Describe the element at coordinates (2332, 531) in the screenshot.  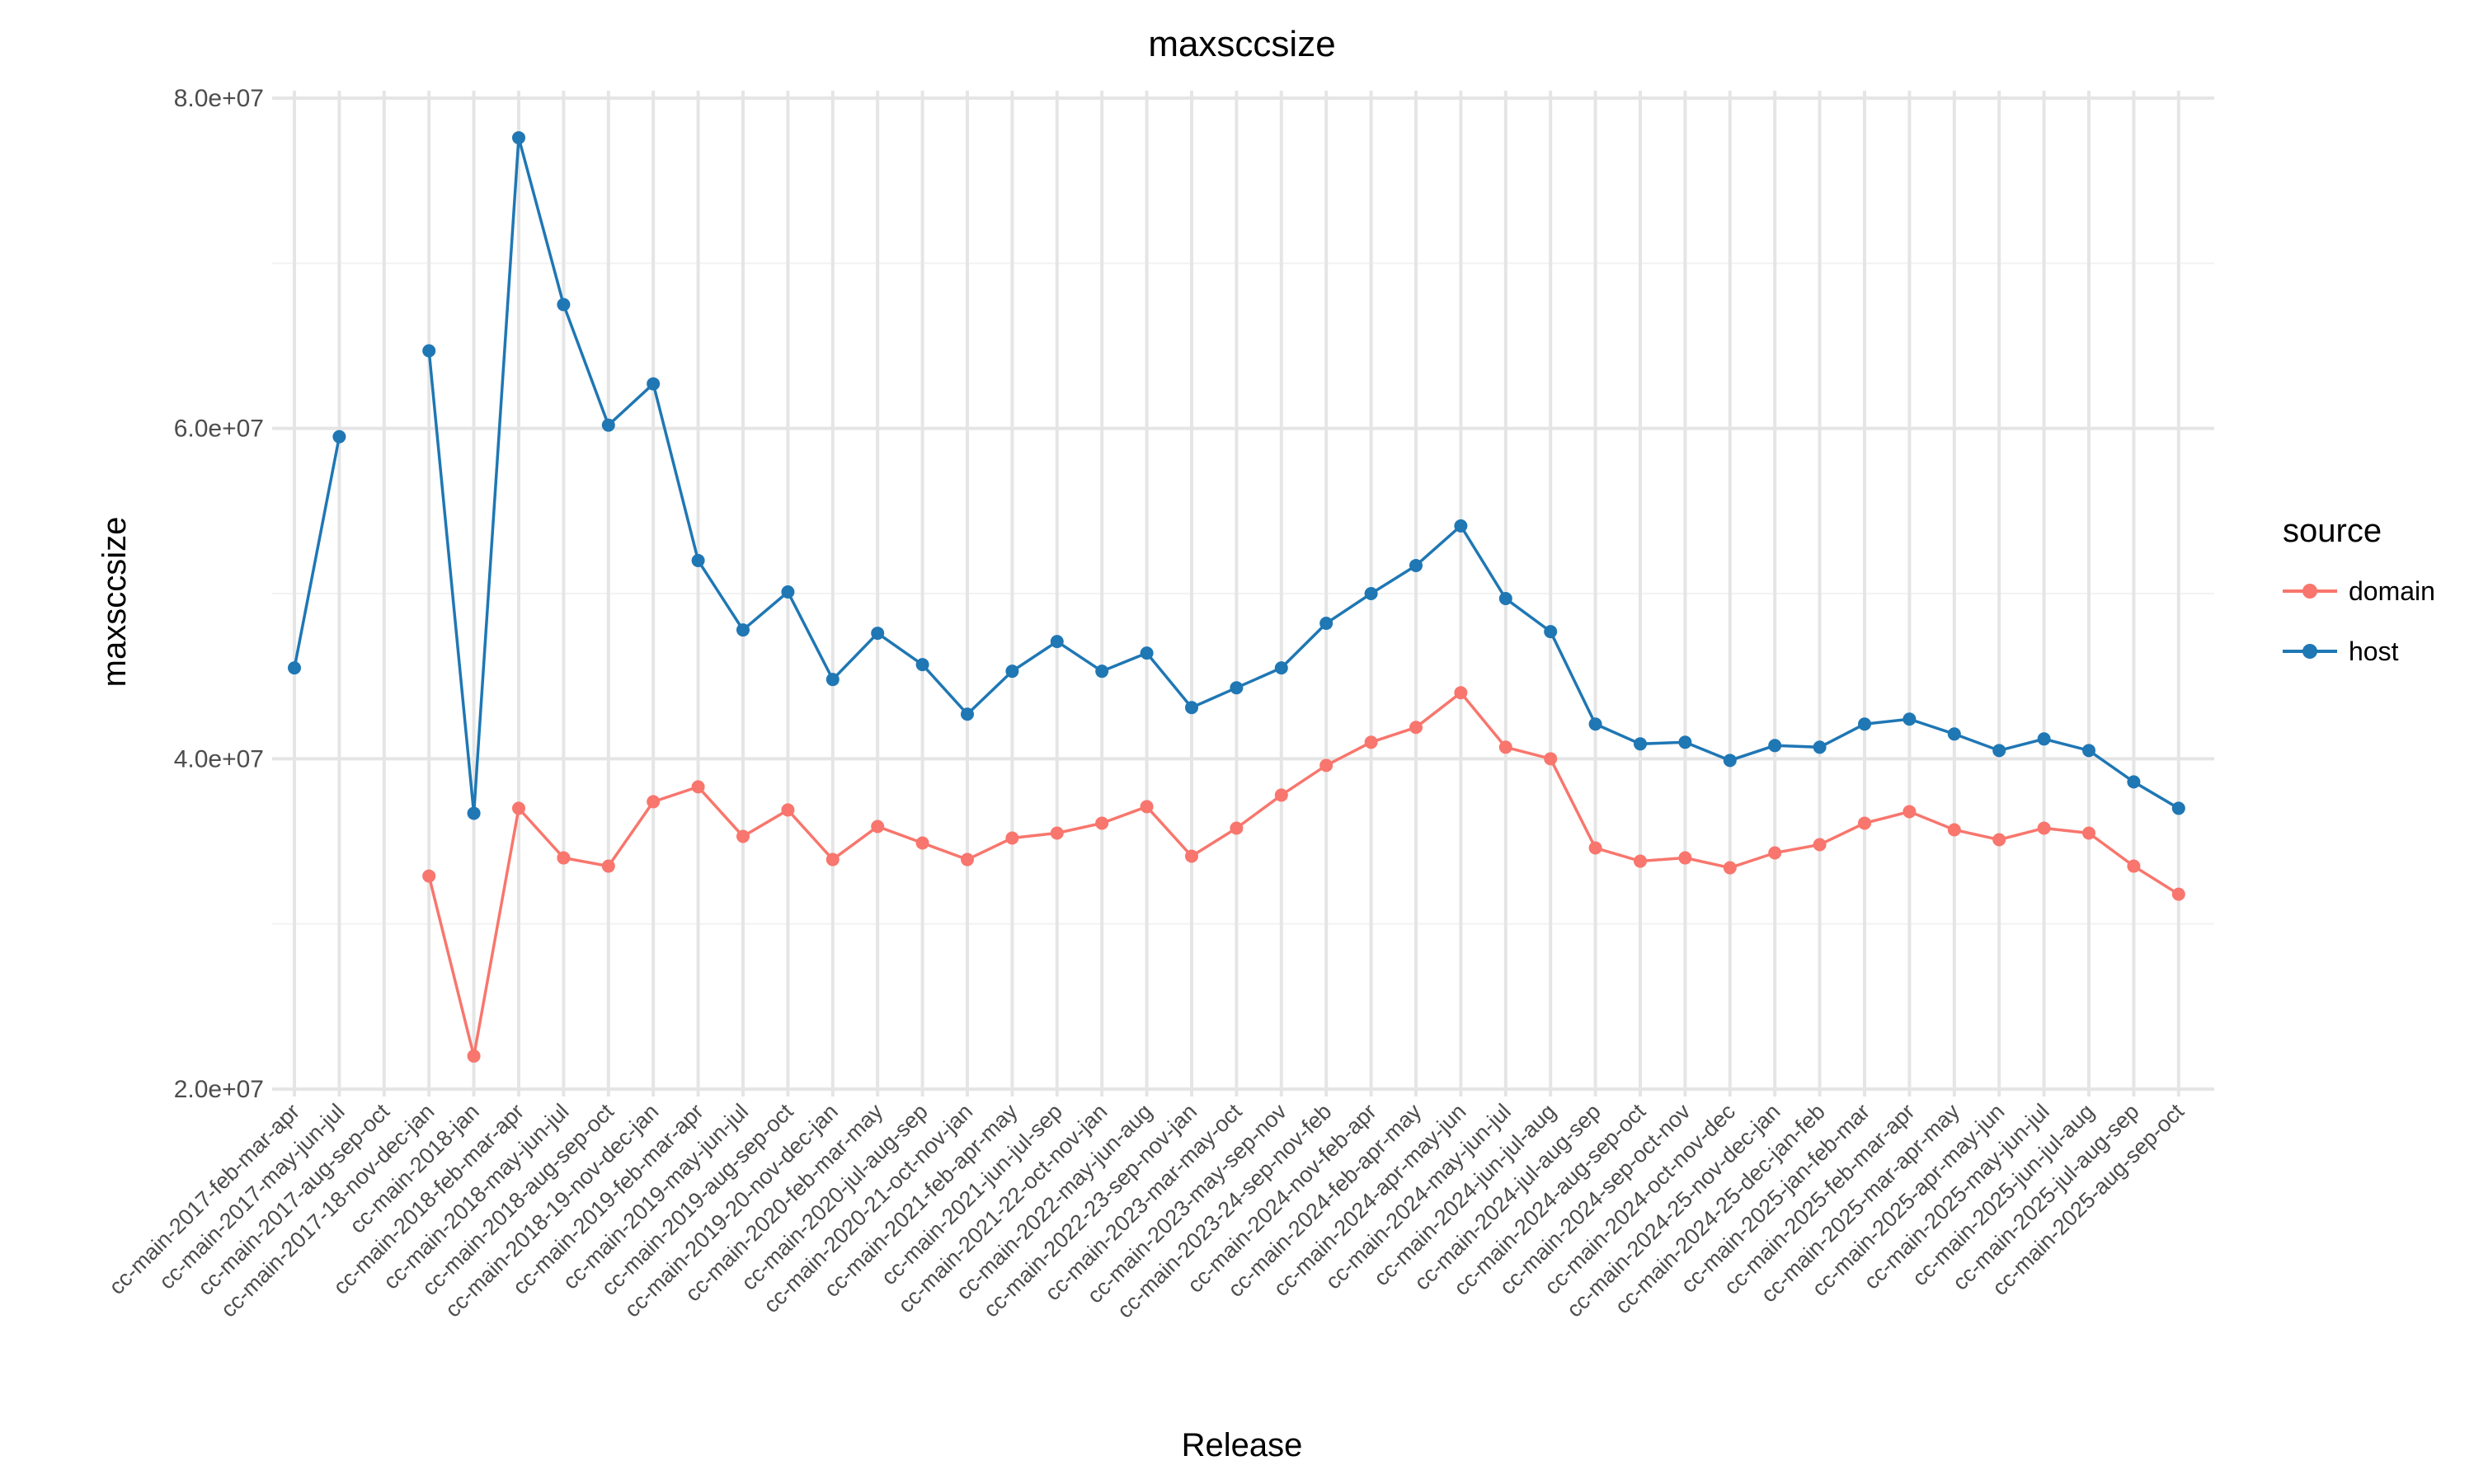
I see `legend-title: source` at that location.